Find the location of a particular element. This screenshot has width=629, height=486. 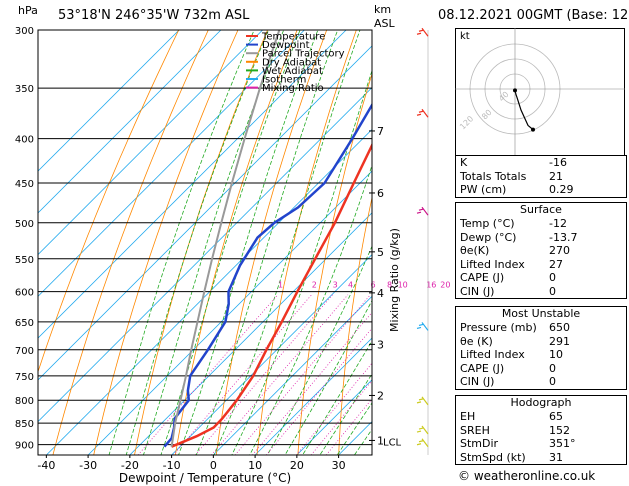

km-tick-label: 3 is located at coordinates (380, 344).